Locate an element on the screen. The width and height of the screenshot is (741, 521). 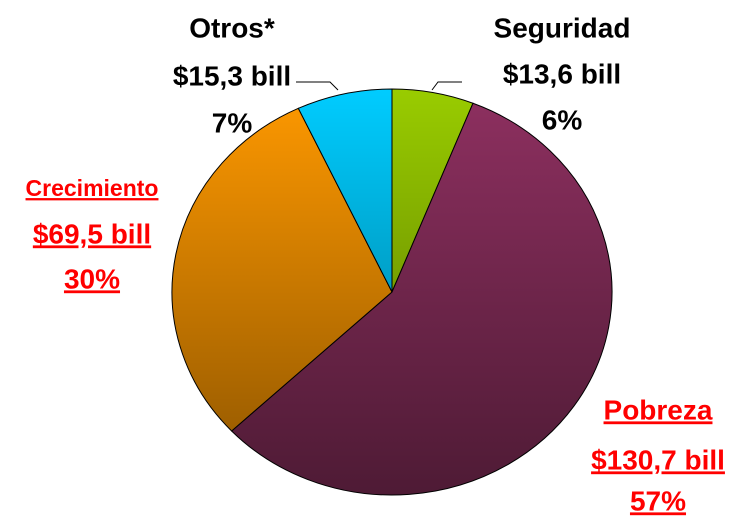
slice-label: Crecimiento is located at coordinates (92, 188).